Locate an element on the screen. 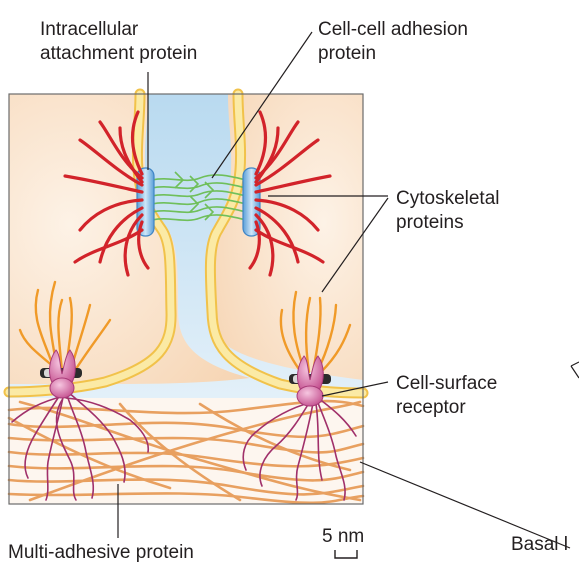 The width and height of the screenshot is (579, 566). label-adhesion-line2: protein is located at coordinates (347, 53).